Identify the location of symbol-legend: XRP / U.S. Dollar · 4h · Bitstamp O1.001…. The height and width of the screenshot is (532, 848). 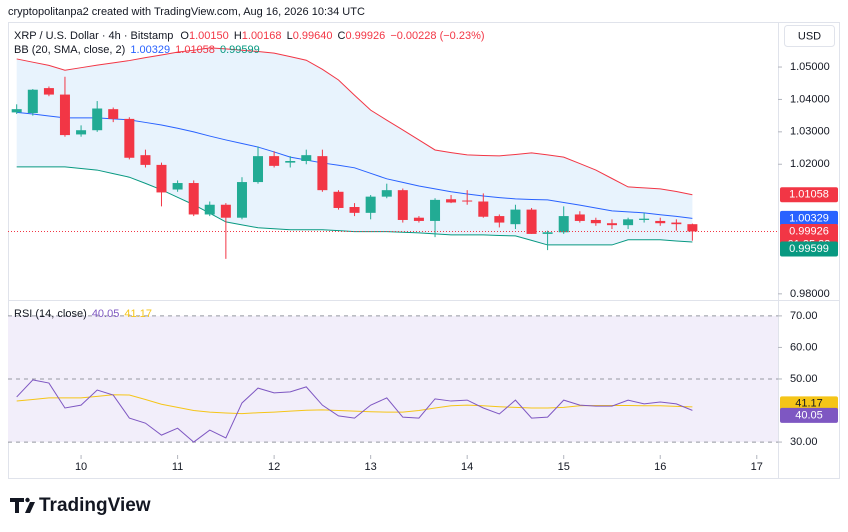
(249, 36).